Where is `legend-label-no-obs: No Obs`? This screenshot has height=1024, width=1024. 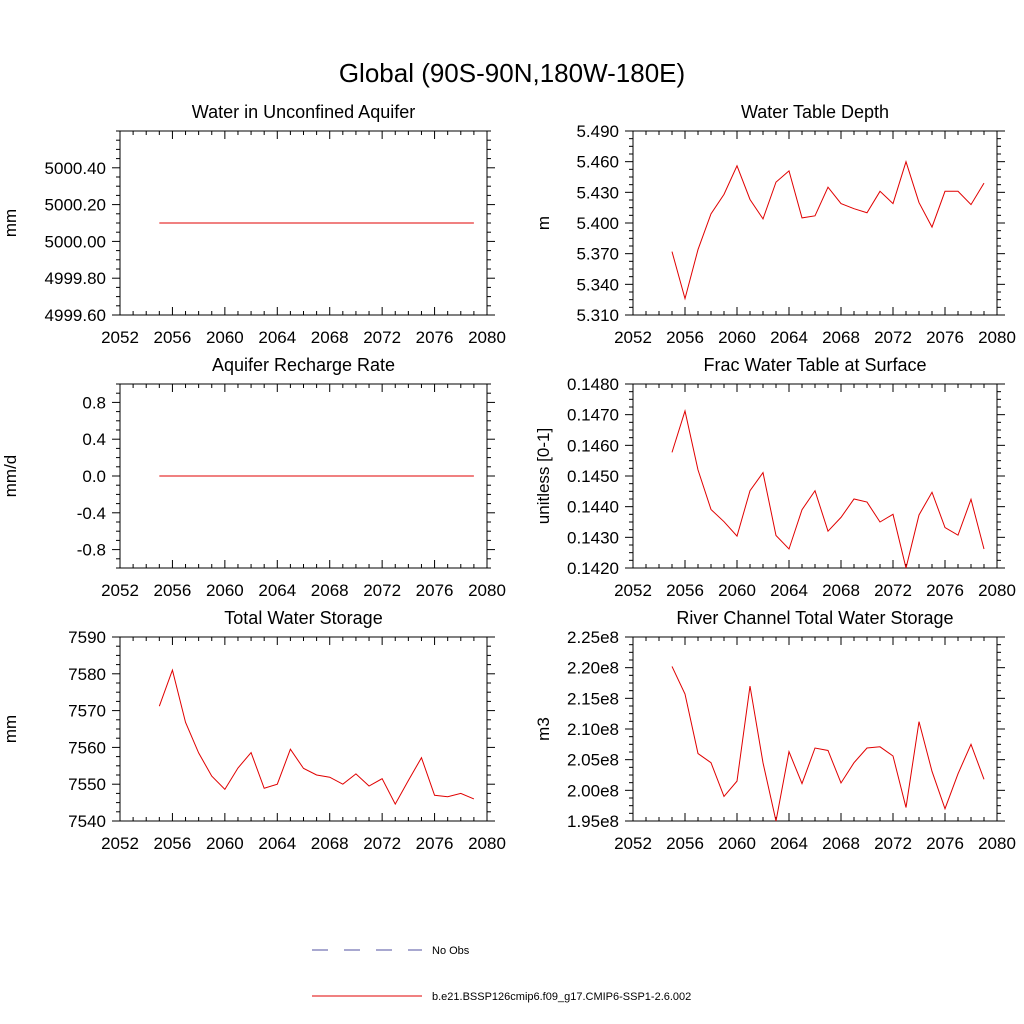 legend-label-no-obs: No Obs is located at coordinates (451, 951).